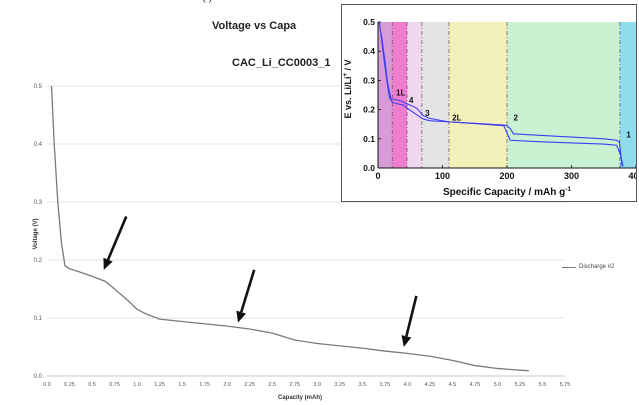 This screenshot has height=405, width=639. Describe the element at coordinates (204, 385) in the screenshot. I see `x-tick-label: 1.75` at that location.